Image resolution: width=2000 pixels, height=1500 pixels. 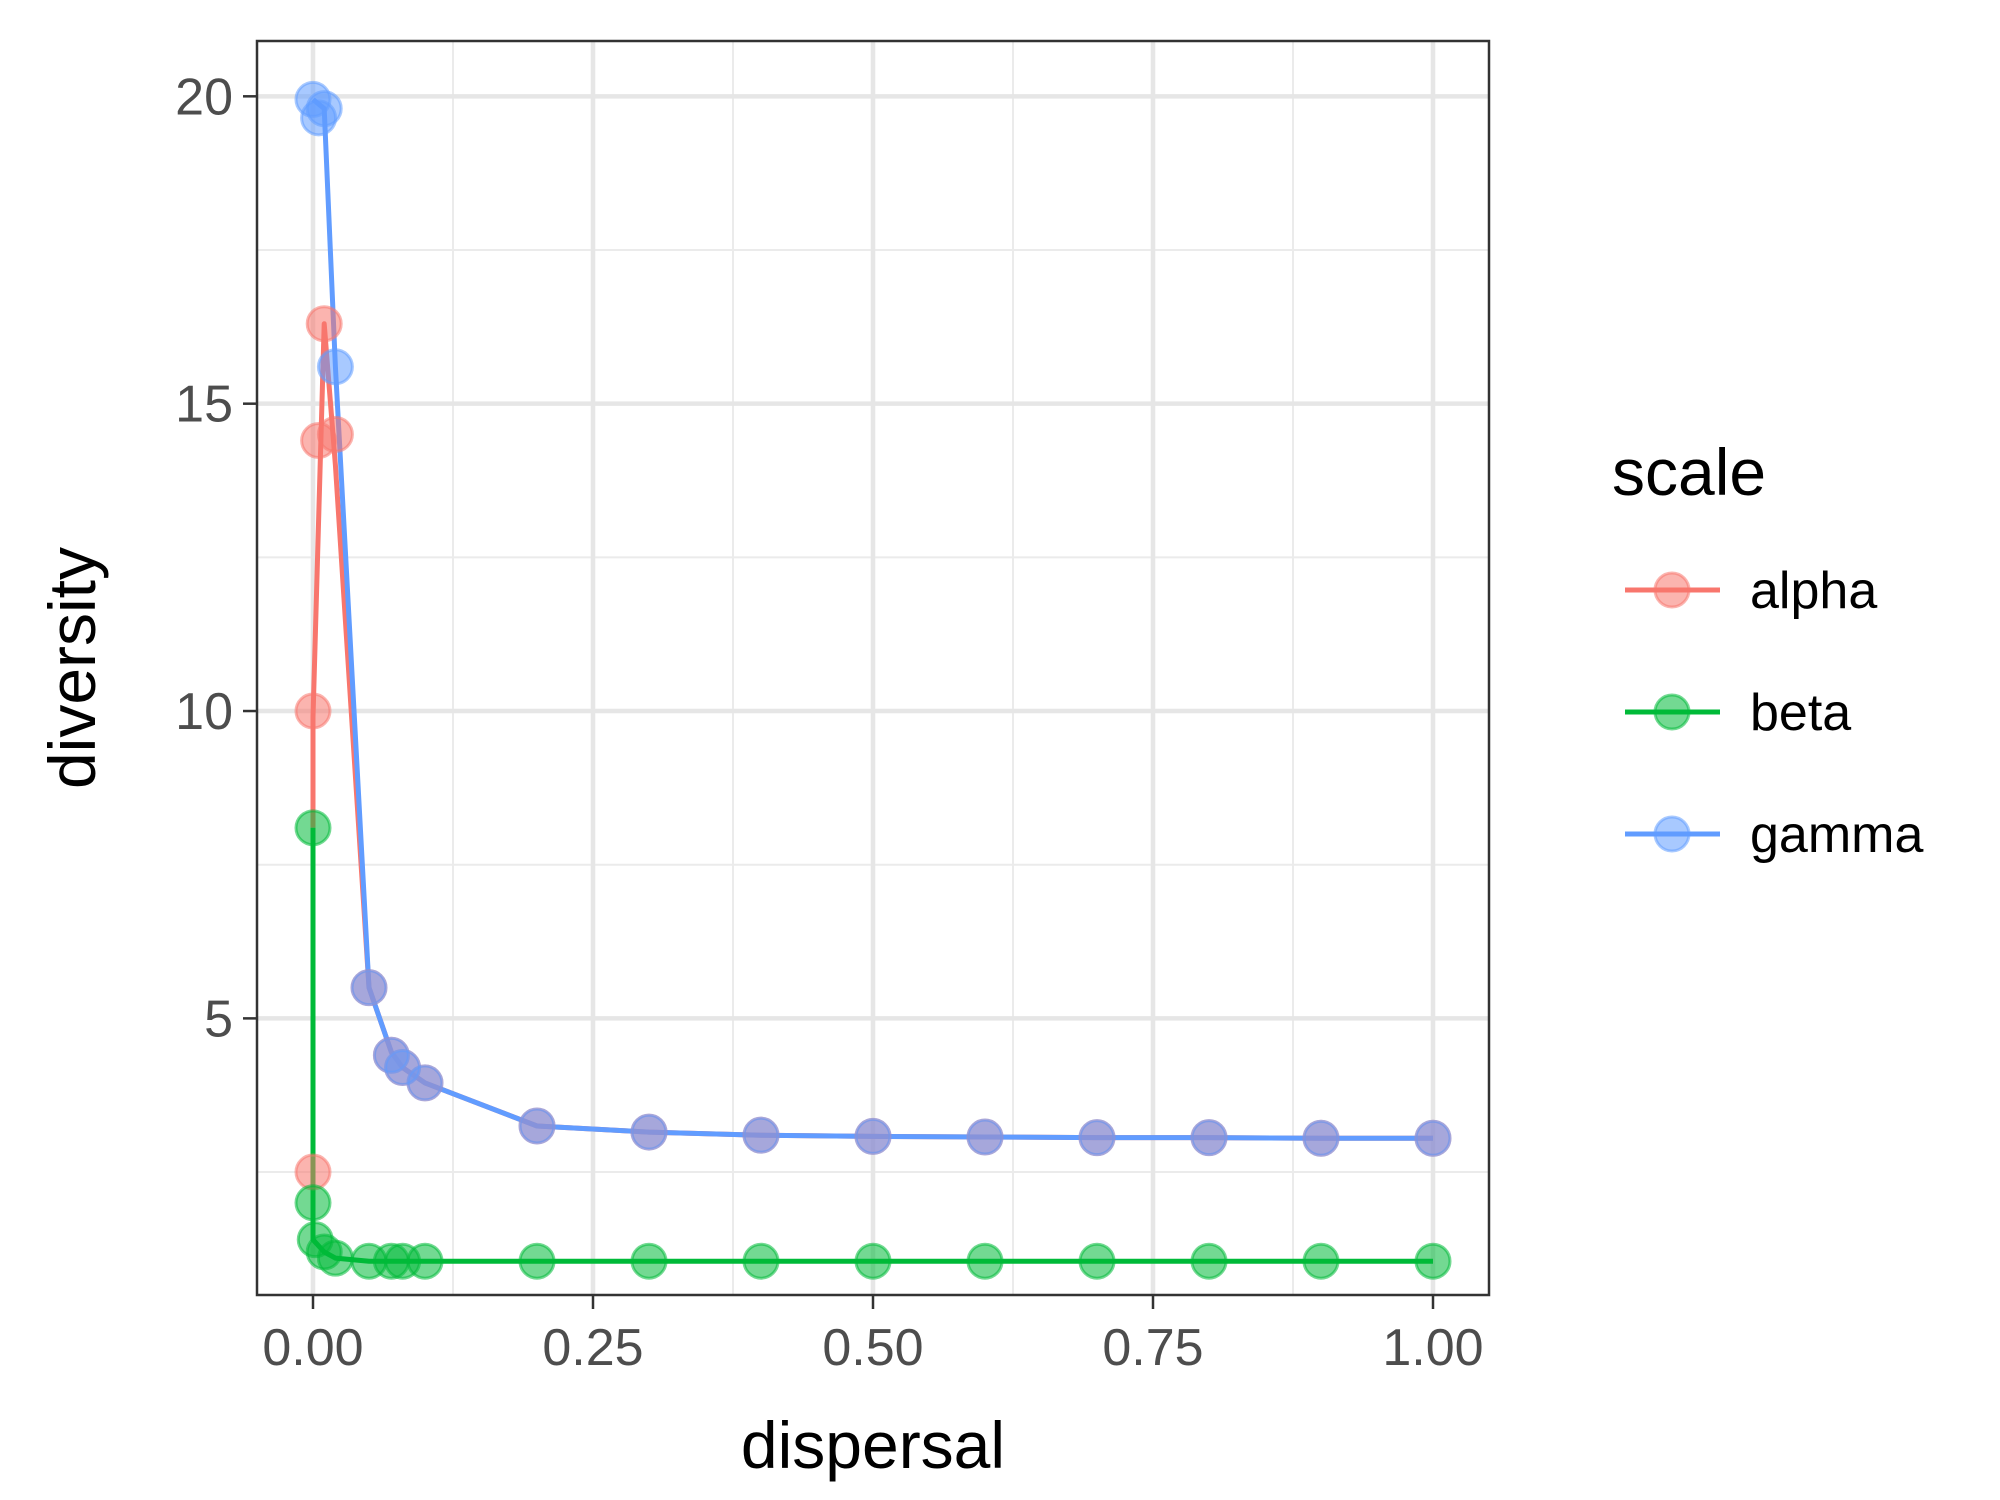 I want to click on legend: scale alpha beta gamma, so click(x=1767, y=649).